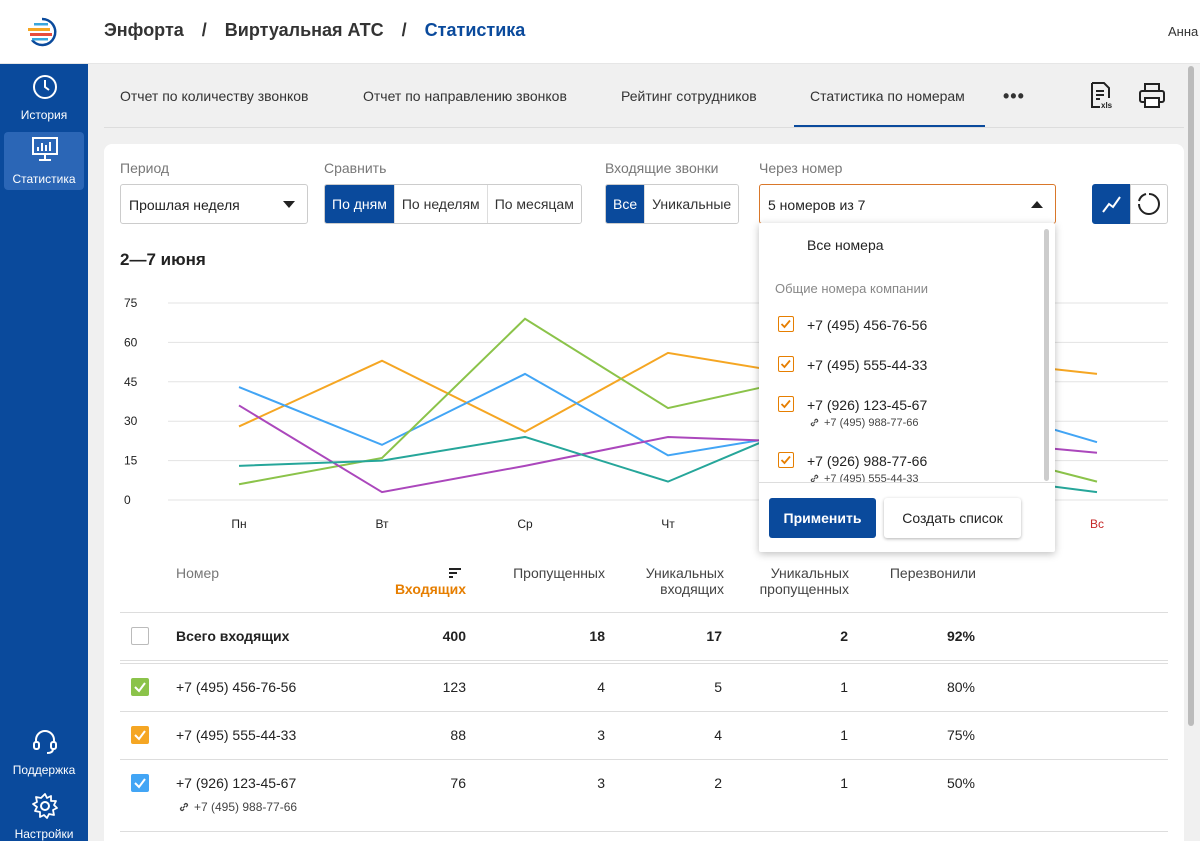 The width and height of the screenshot is (1200, 841). I want to click on x-tick-label: Пн, so click(238, 524).